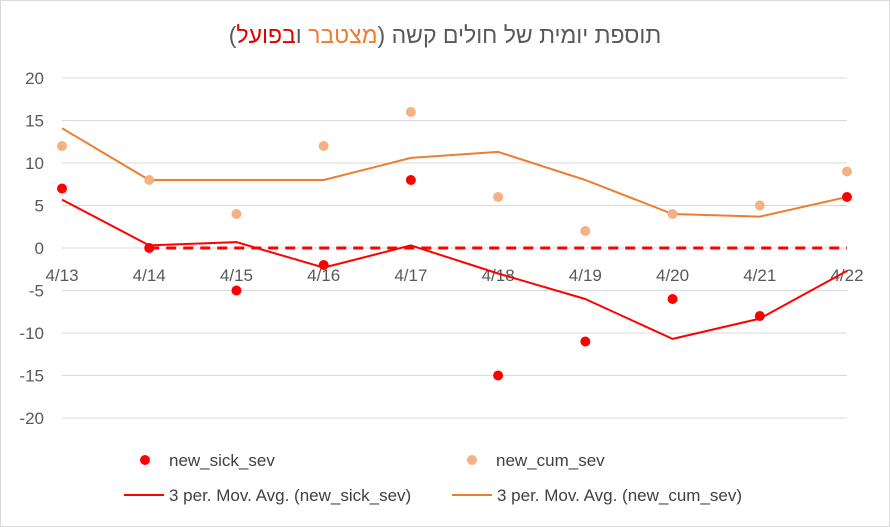 Image resolution: width=890 pixels, height=527 pixels. Describe the element at coordinates (343, 35) in the screenshot. I see `title-part-cumulative: מצטבר` at that location.